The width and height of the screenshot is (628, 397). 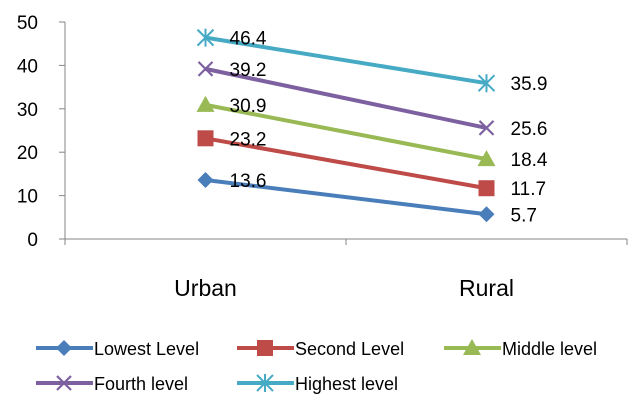 I want to click on legend-item: Second Level, so click(x=320, y=349).